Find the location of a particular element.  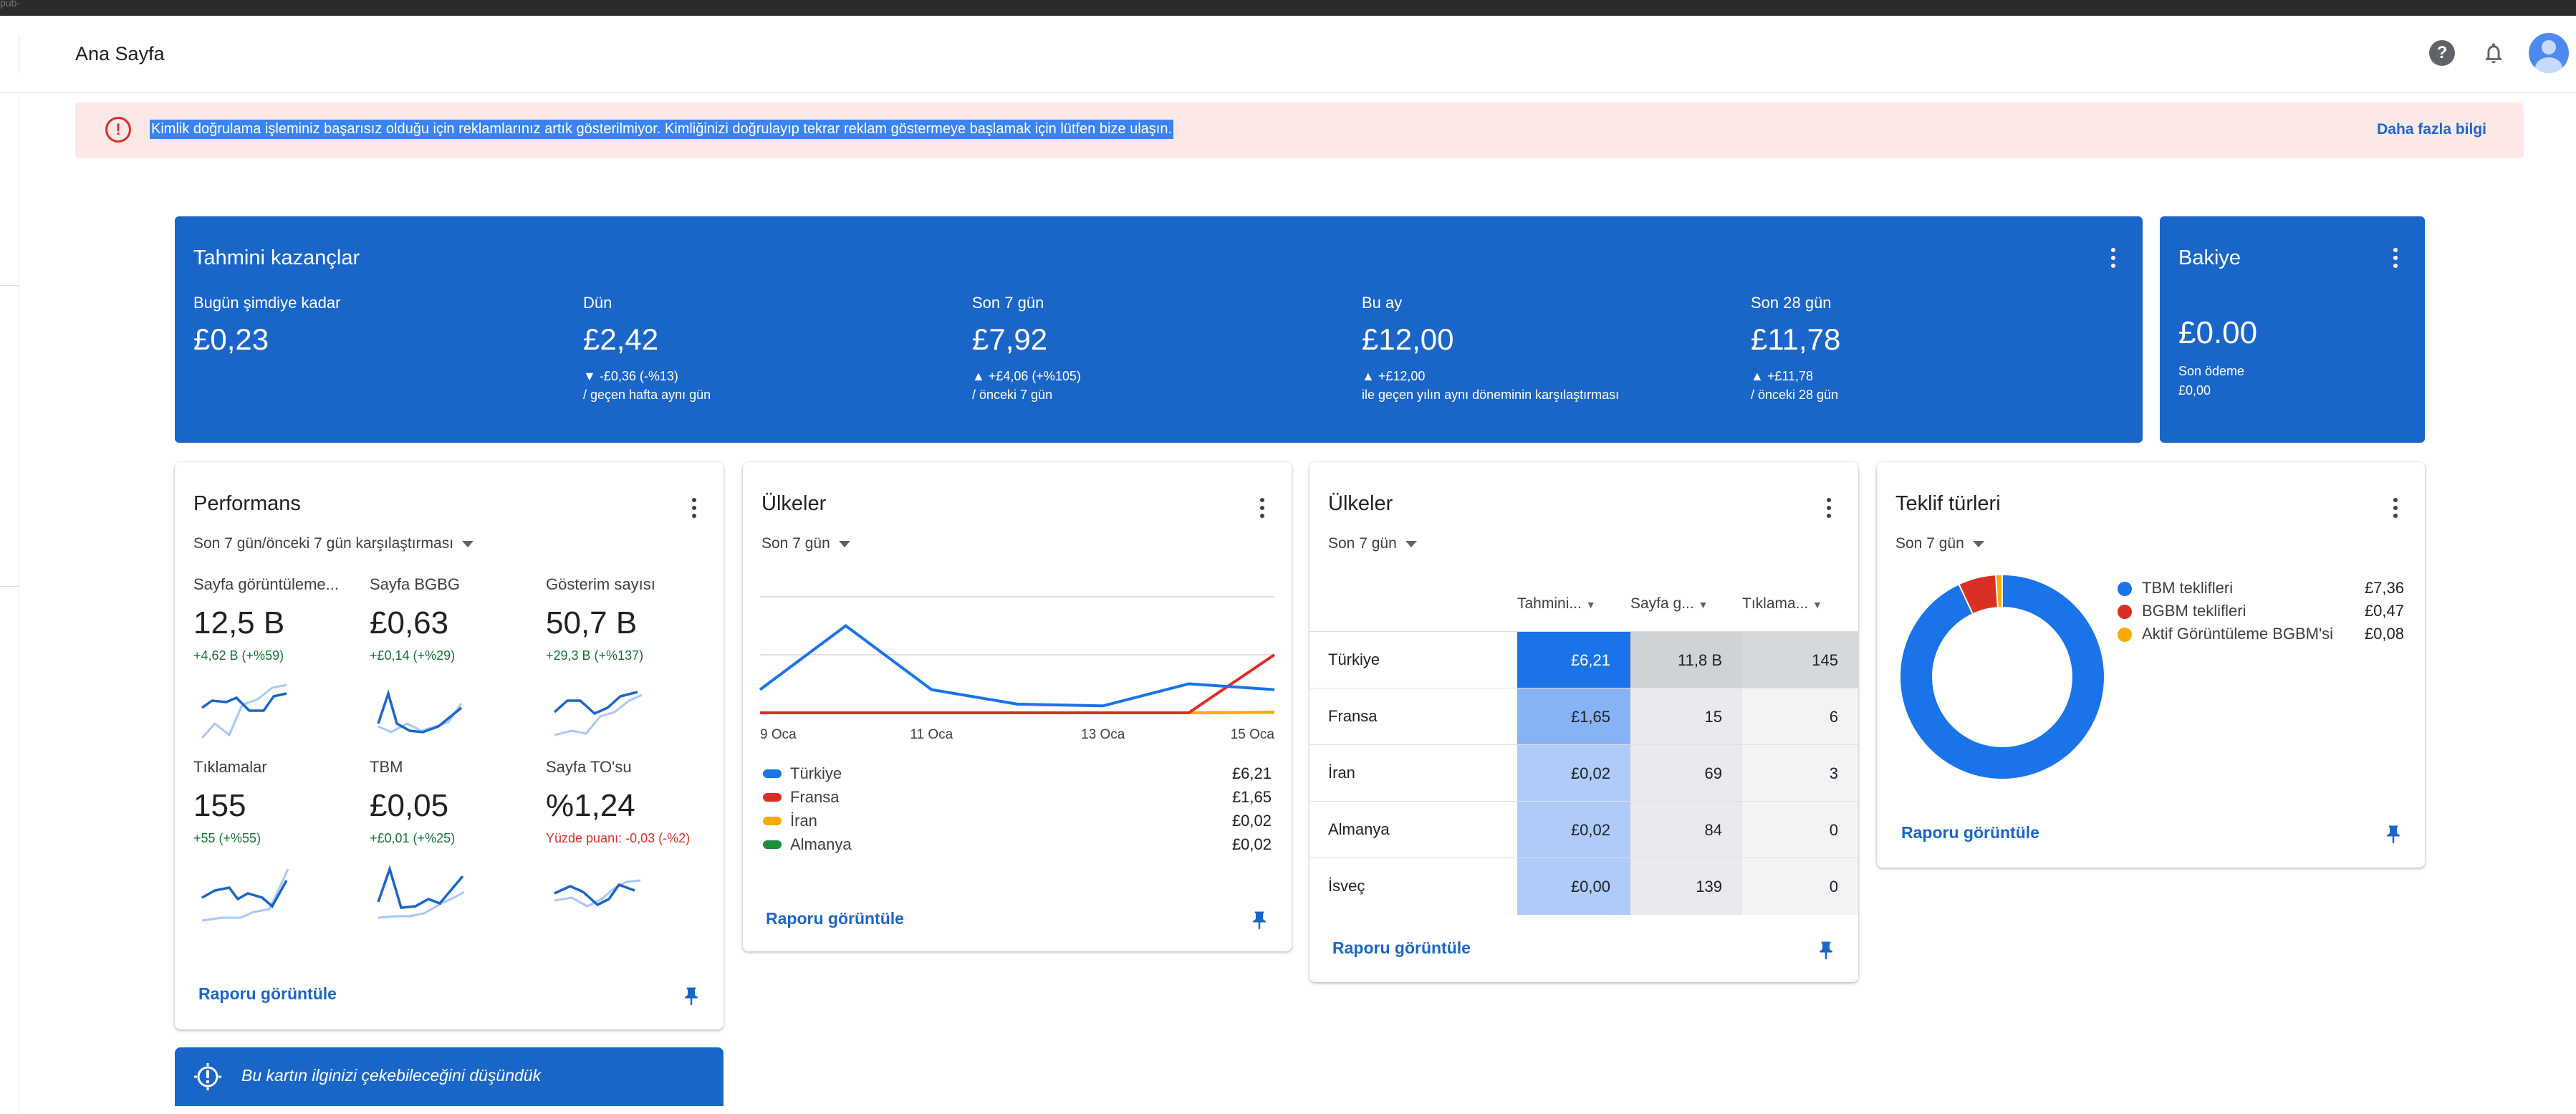

account-avatar is located at coordinates (2549, 53).